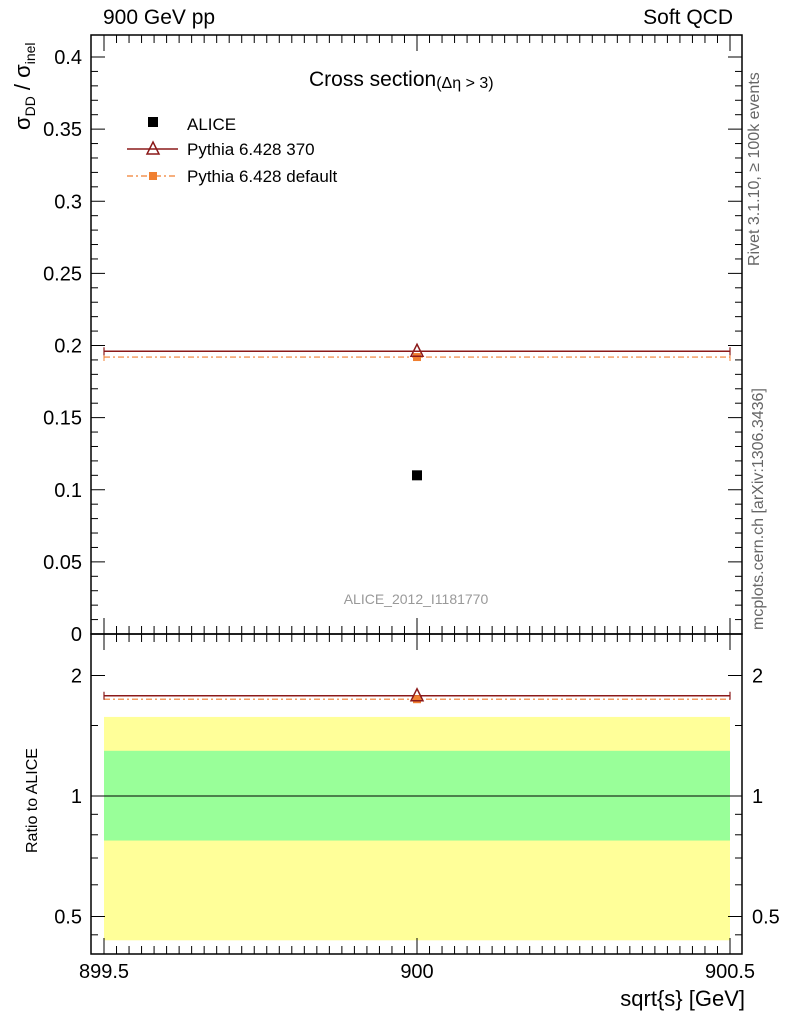 The height and width of the screenshot is (1024, 786). What do you see at coordinates (153, 122) in the screenshot?
I see `legend-marker-alice` at bounding box center [153, 122].